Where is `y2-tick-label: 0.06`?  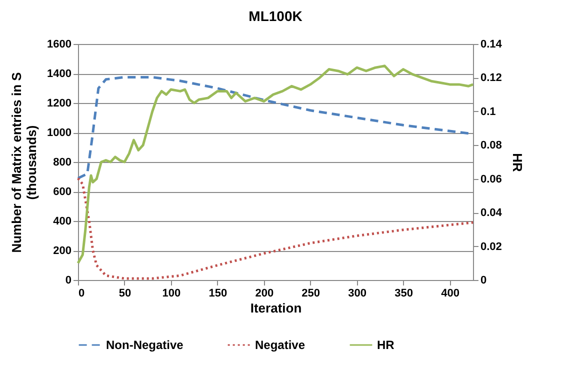 y2-tick-label: 0.06 is located at coordinates (491, 179).